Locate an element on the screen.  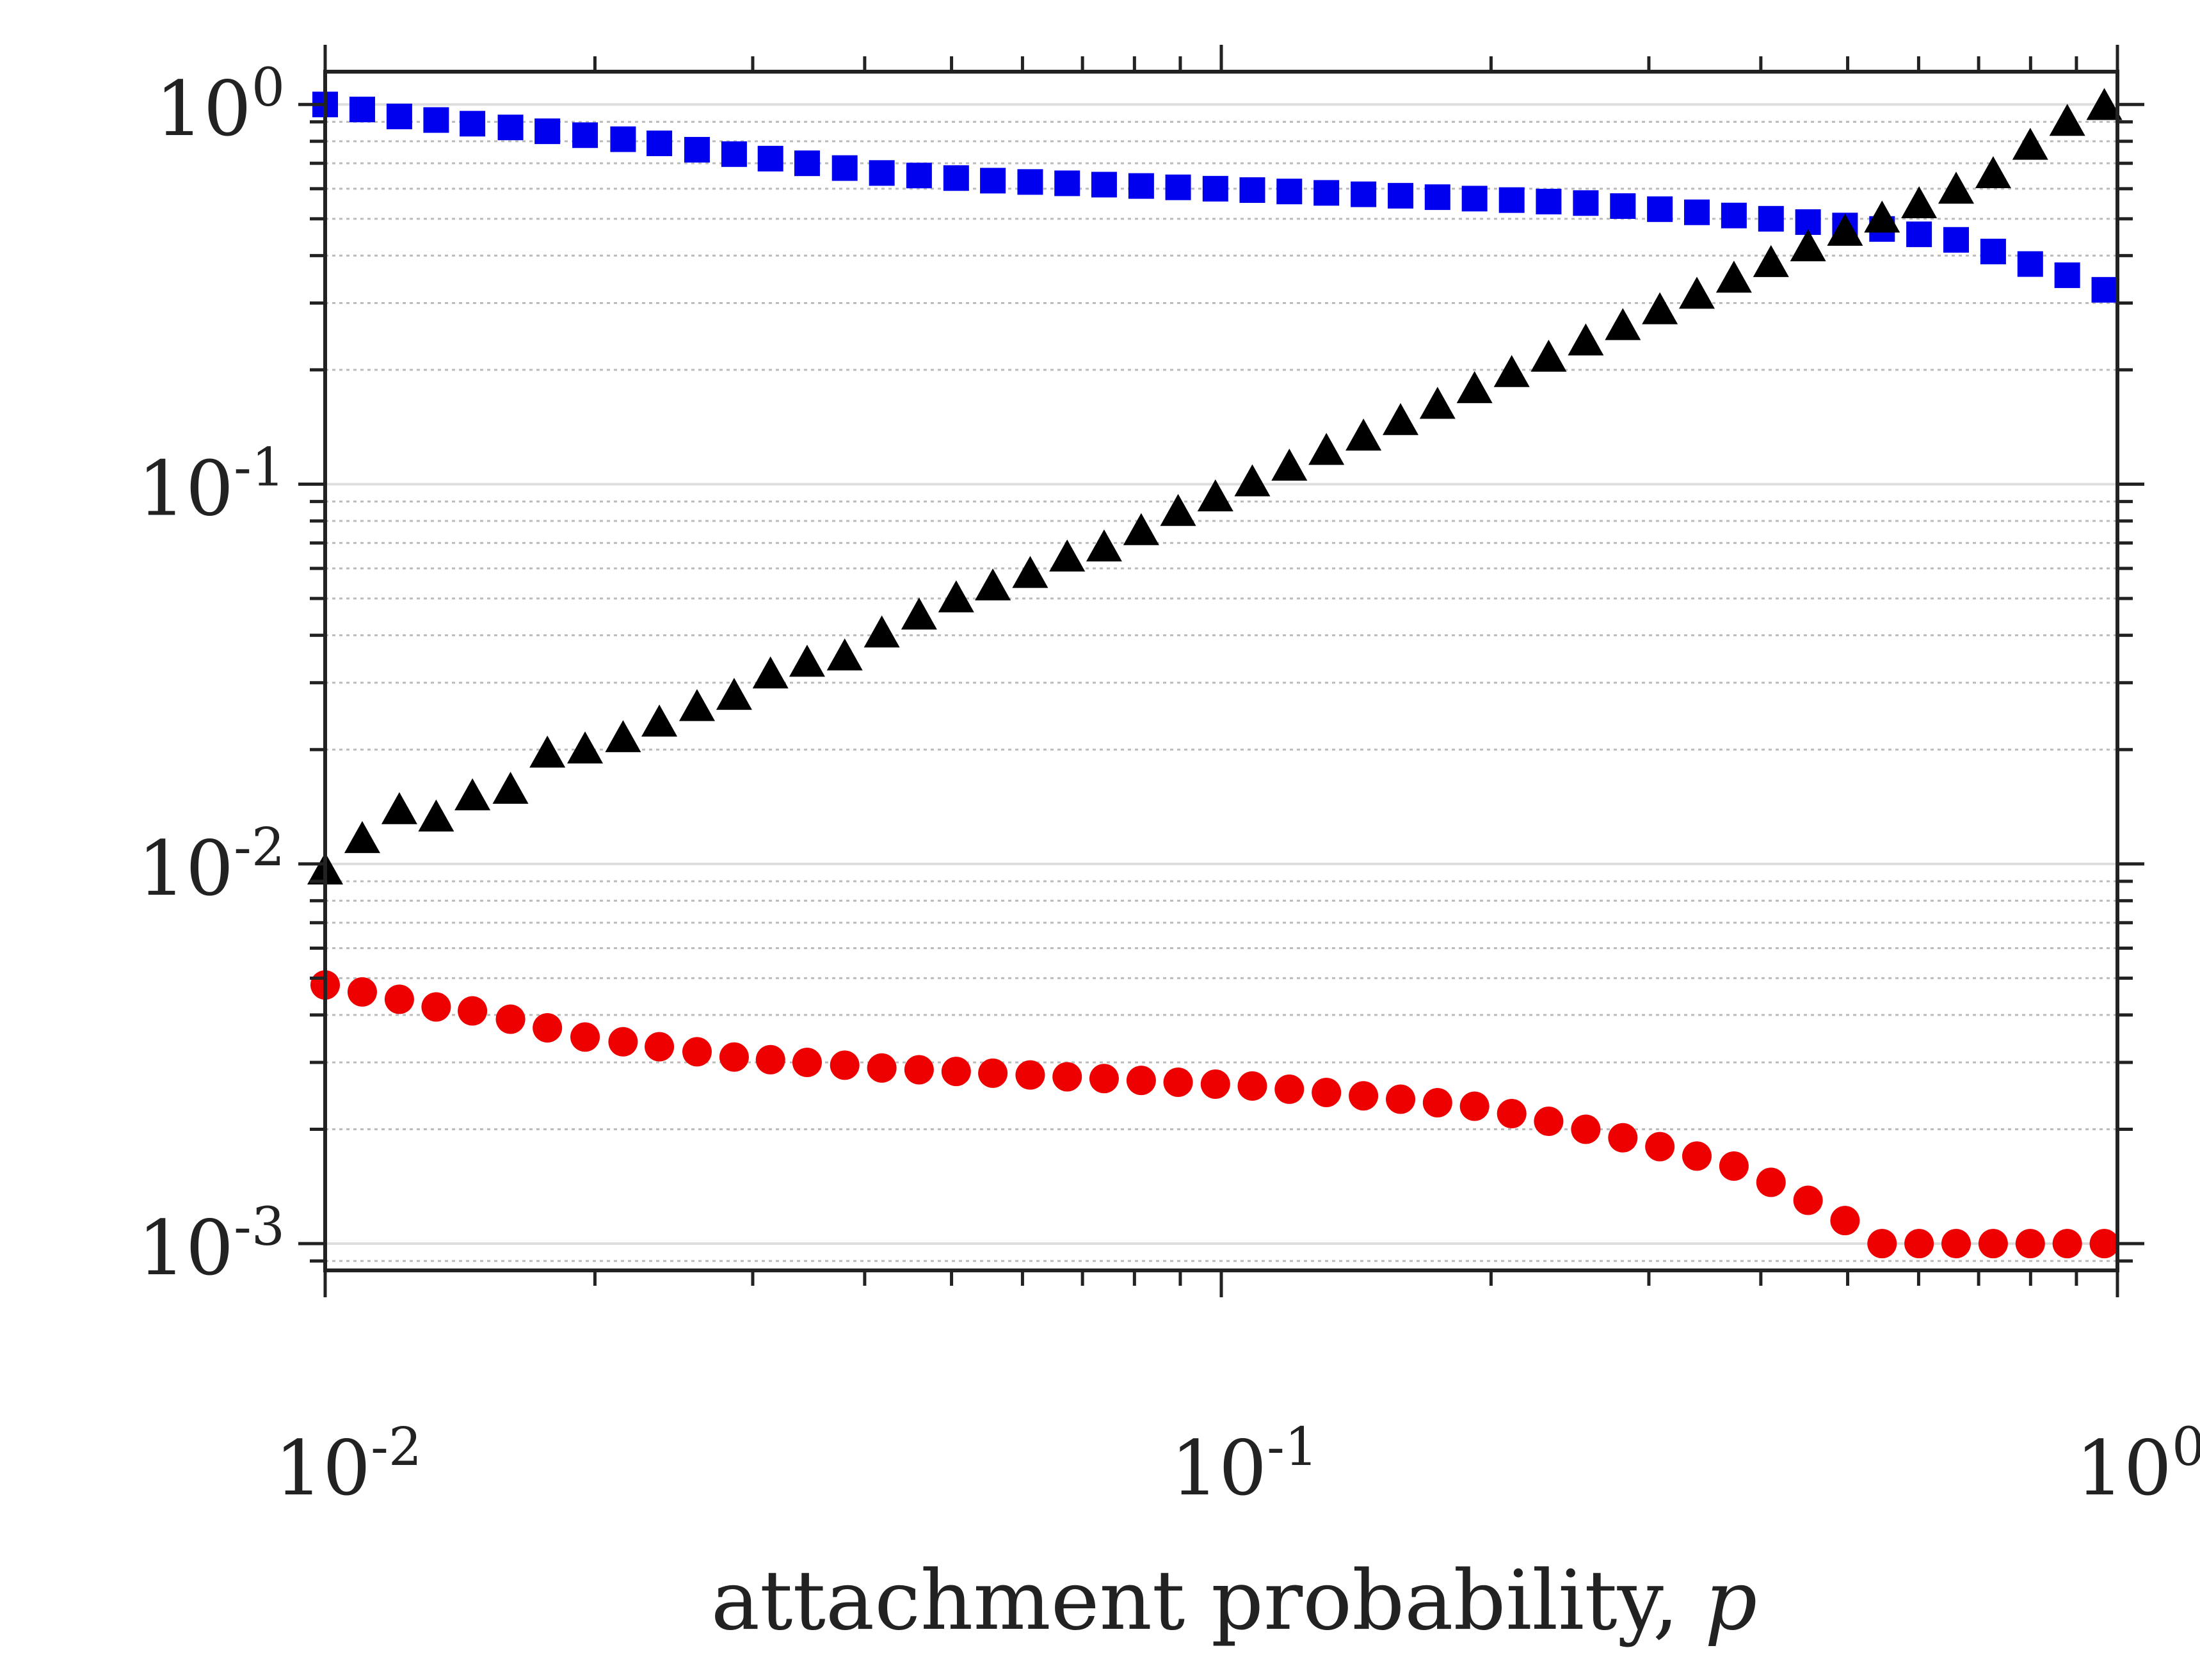
x-tick-label: 10⁻¹ is located at coordinates (1244, 1464).